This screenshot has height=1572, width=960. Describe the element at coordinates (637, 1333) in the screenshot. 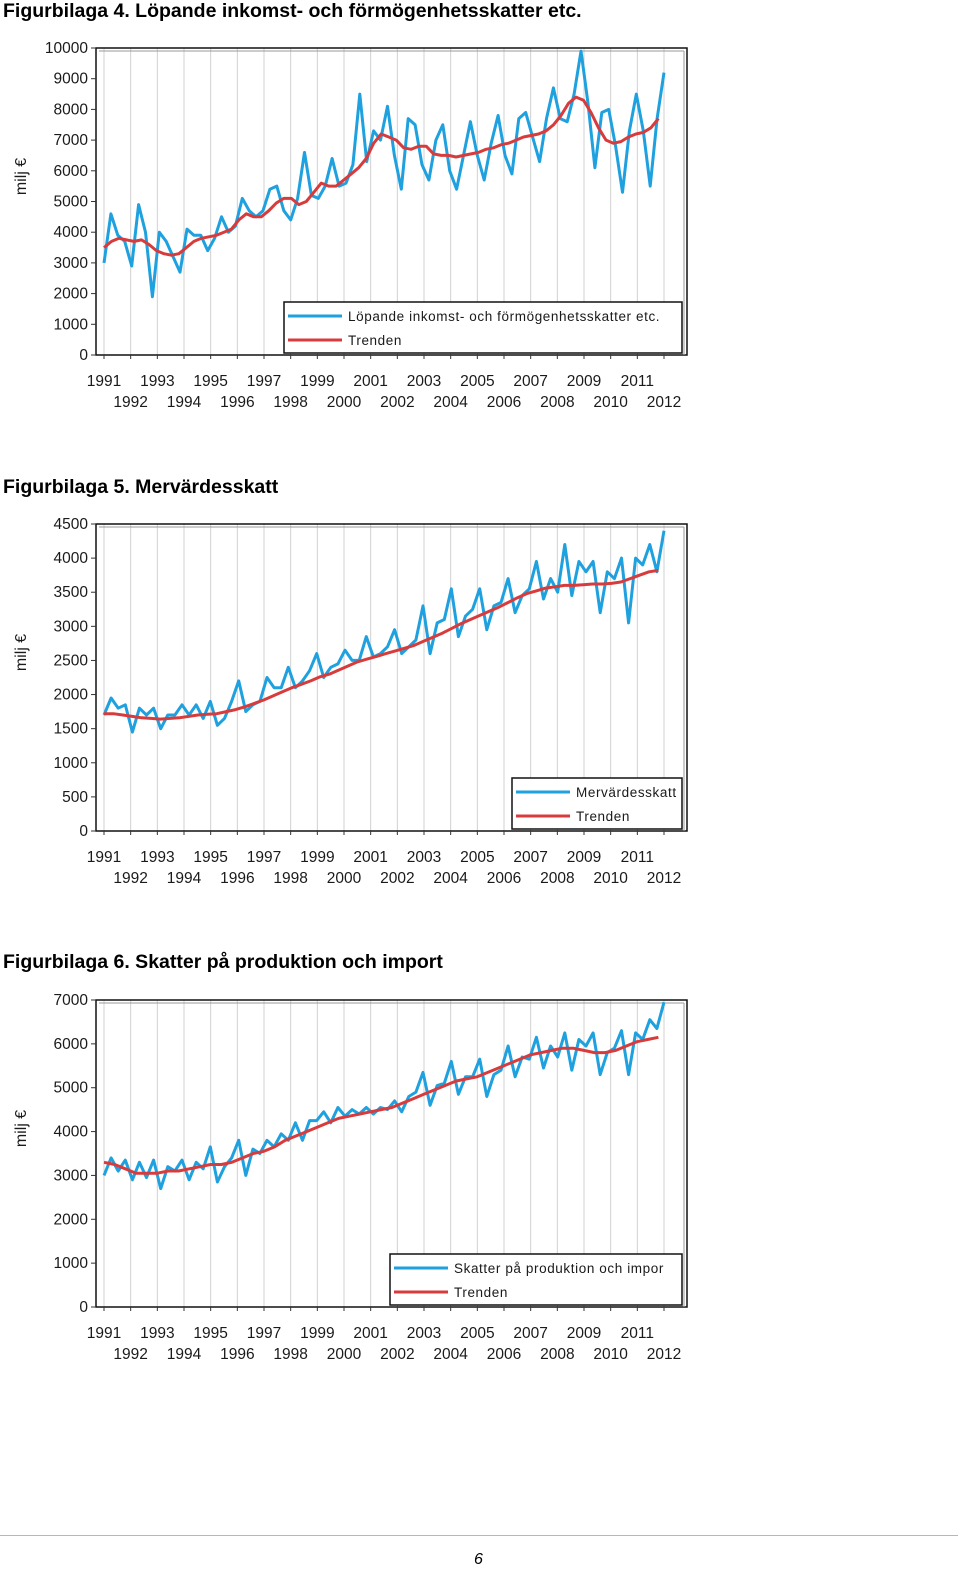

I see `x-tick-label: 2011` at that location.